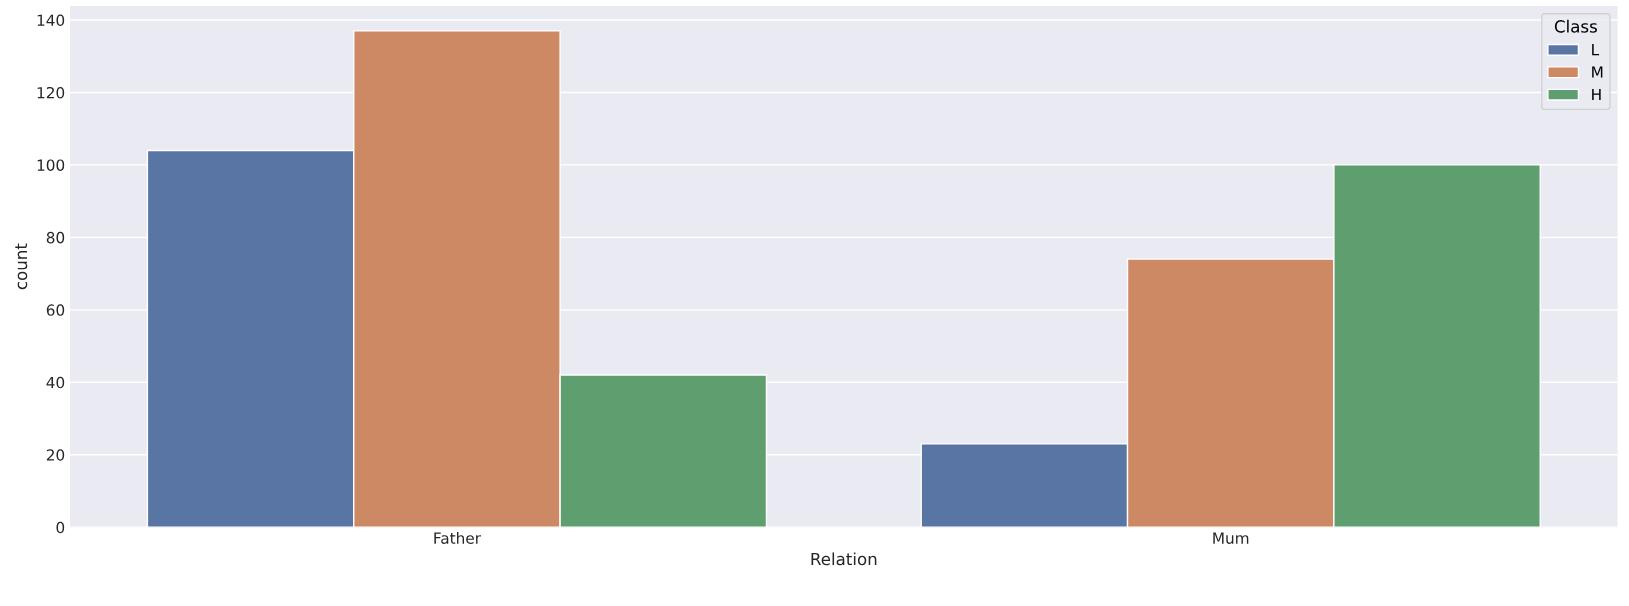  What do you see at coordinates (1596, 94) in the screenshot?
I see `legend-label: H` at bounding box center [1596, 94].